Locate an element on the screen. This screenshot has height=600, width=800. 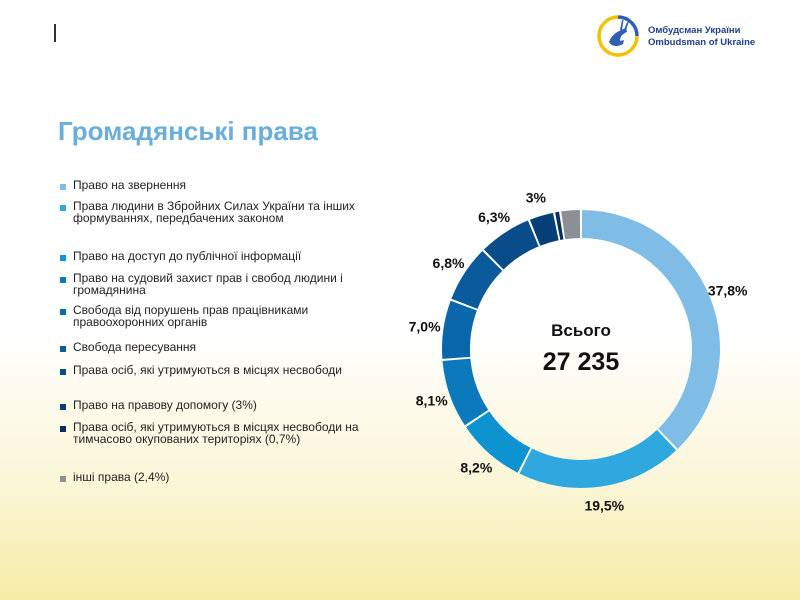
legend-label: Право на доступ до публічної інформації is located at coordinates (187, 256).